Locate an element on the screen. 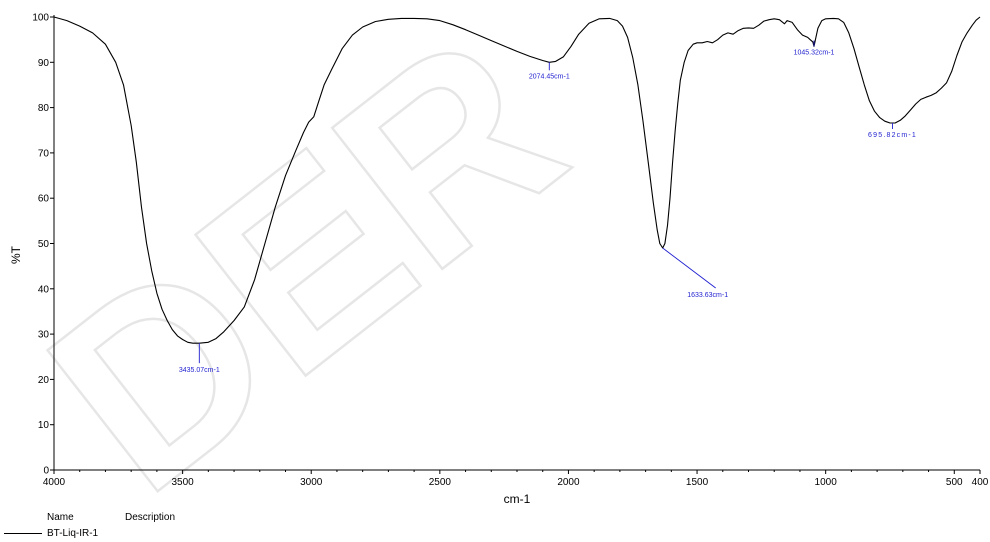 The width and height of the screenshot is (990, 542). peak-label: 3435.07cm-1 is located at coordinates (199, 370).